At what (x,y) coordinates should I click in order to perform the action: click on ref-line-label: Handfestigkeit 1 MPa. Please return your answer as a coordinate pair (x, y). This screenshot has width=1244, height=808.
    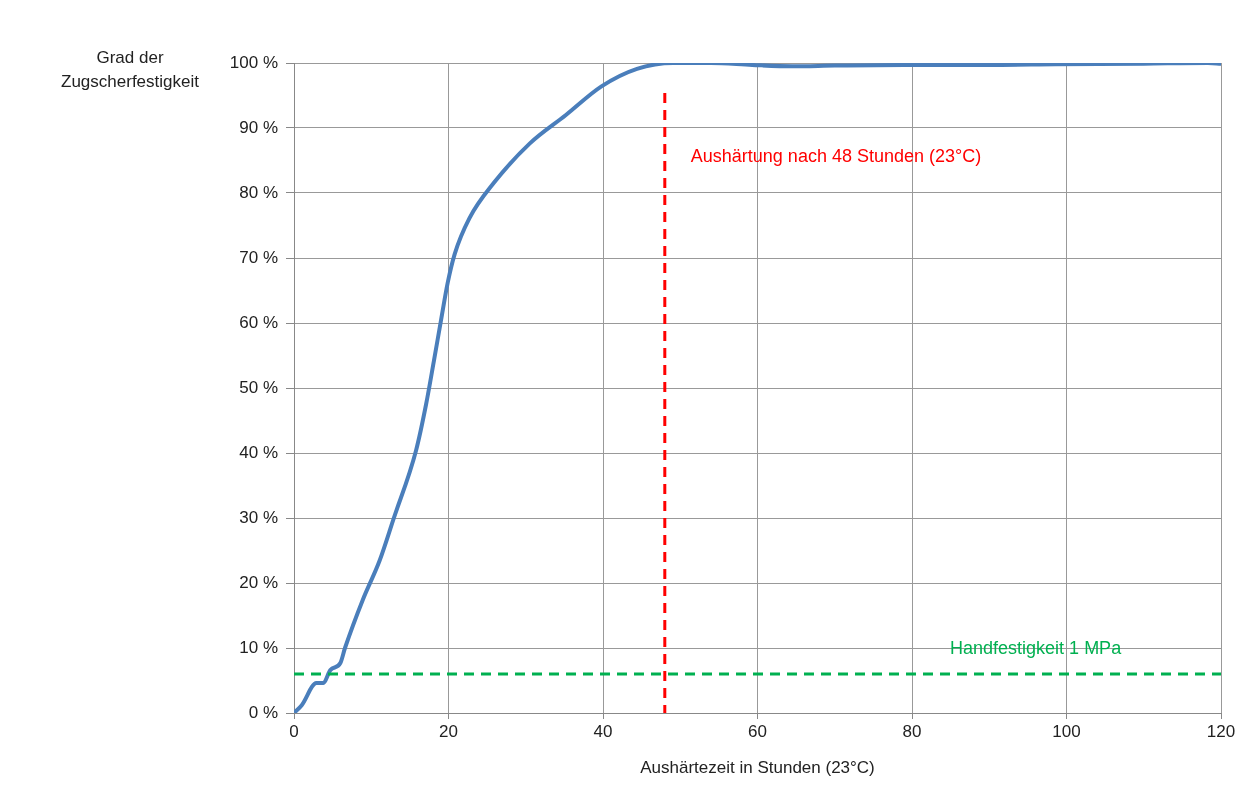
    Looking at the image, I should click on (1036, 647).